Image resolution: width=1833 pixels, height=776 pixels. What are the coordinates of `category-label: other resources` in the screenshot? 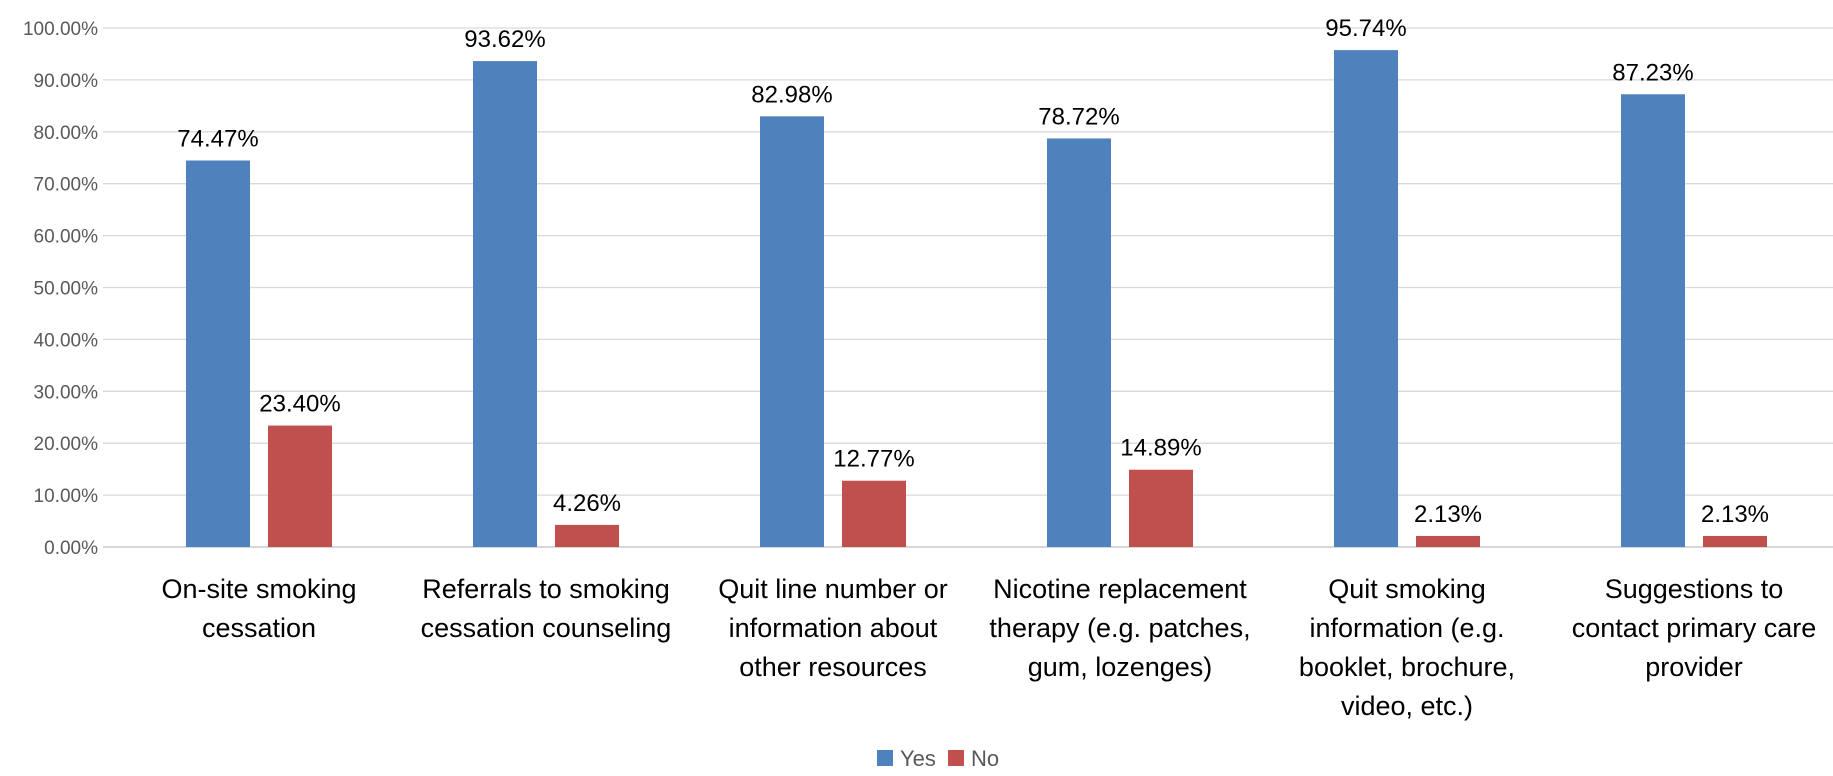 It's located at (833, 667).